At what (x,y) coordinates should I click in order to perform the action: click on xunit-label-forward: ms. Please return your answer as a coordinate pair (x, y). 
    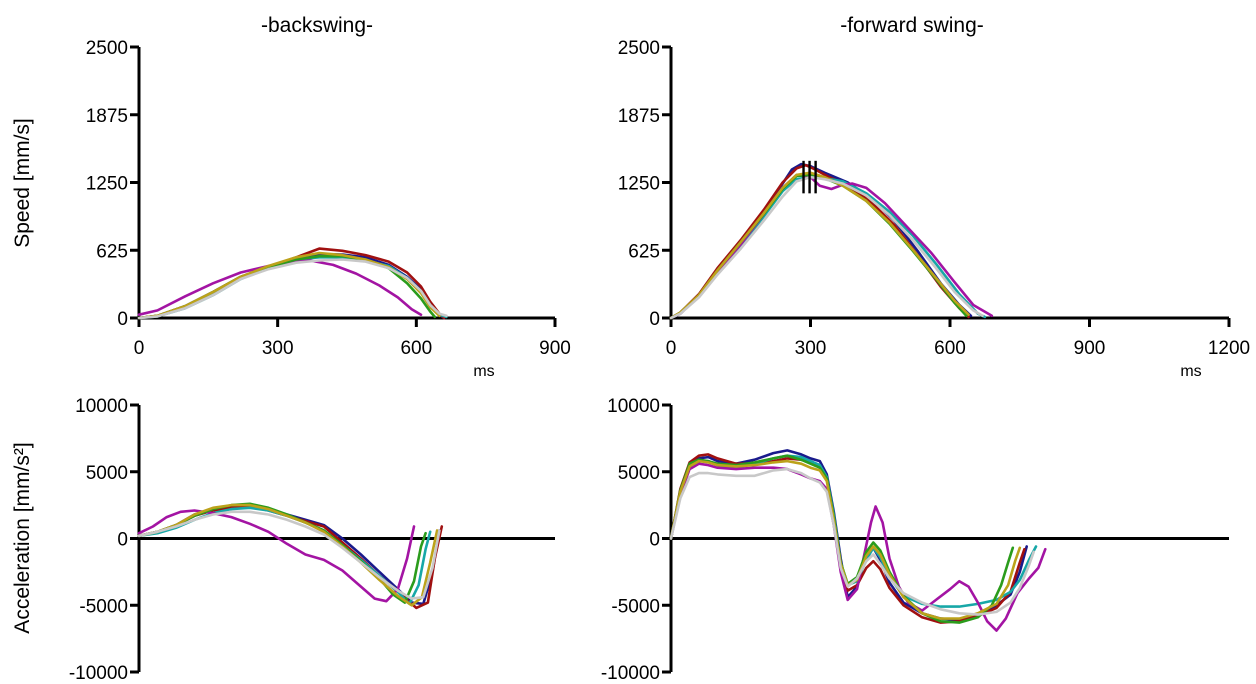
    Looking at the image, I should click on (1190, 371).